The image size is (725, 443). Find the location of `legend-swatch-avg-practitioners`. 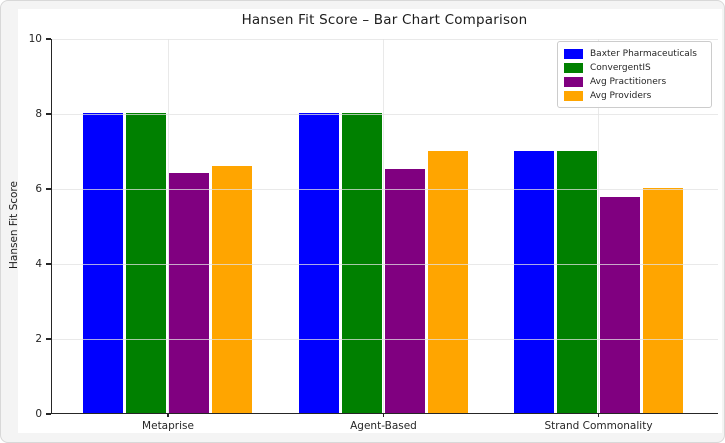

legend-swatch-avg-practitioners is located at coordinates (573, 82).